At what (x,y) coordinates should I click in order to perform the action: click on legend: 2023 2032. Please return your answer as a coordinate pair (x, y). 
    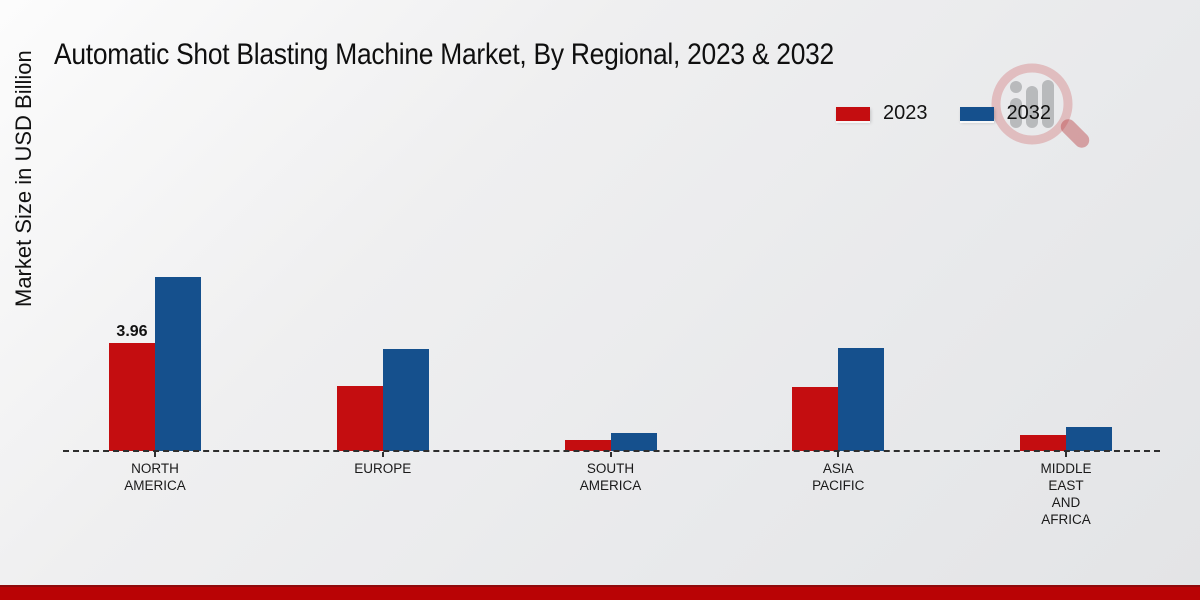
    Looking at the image, I should click on (943, 113).